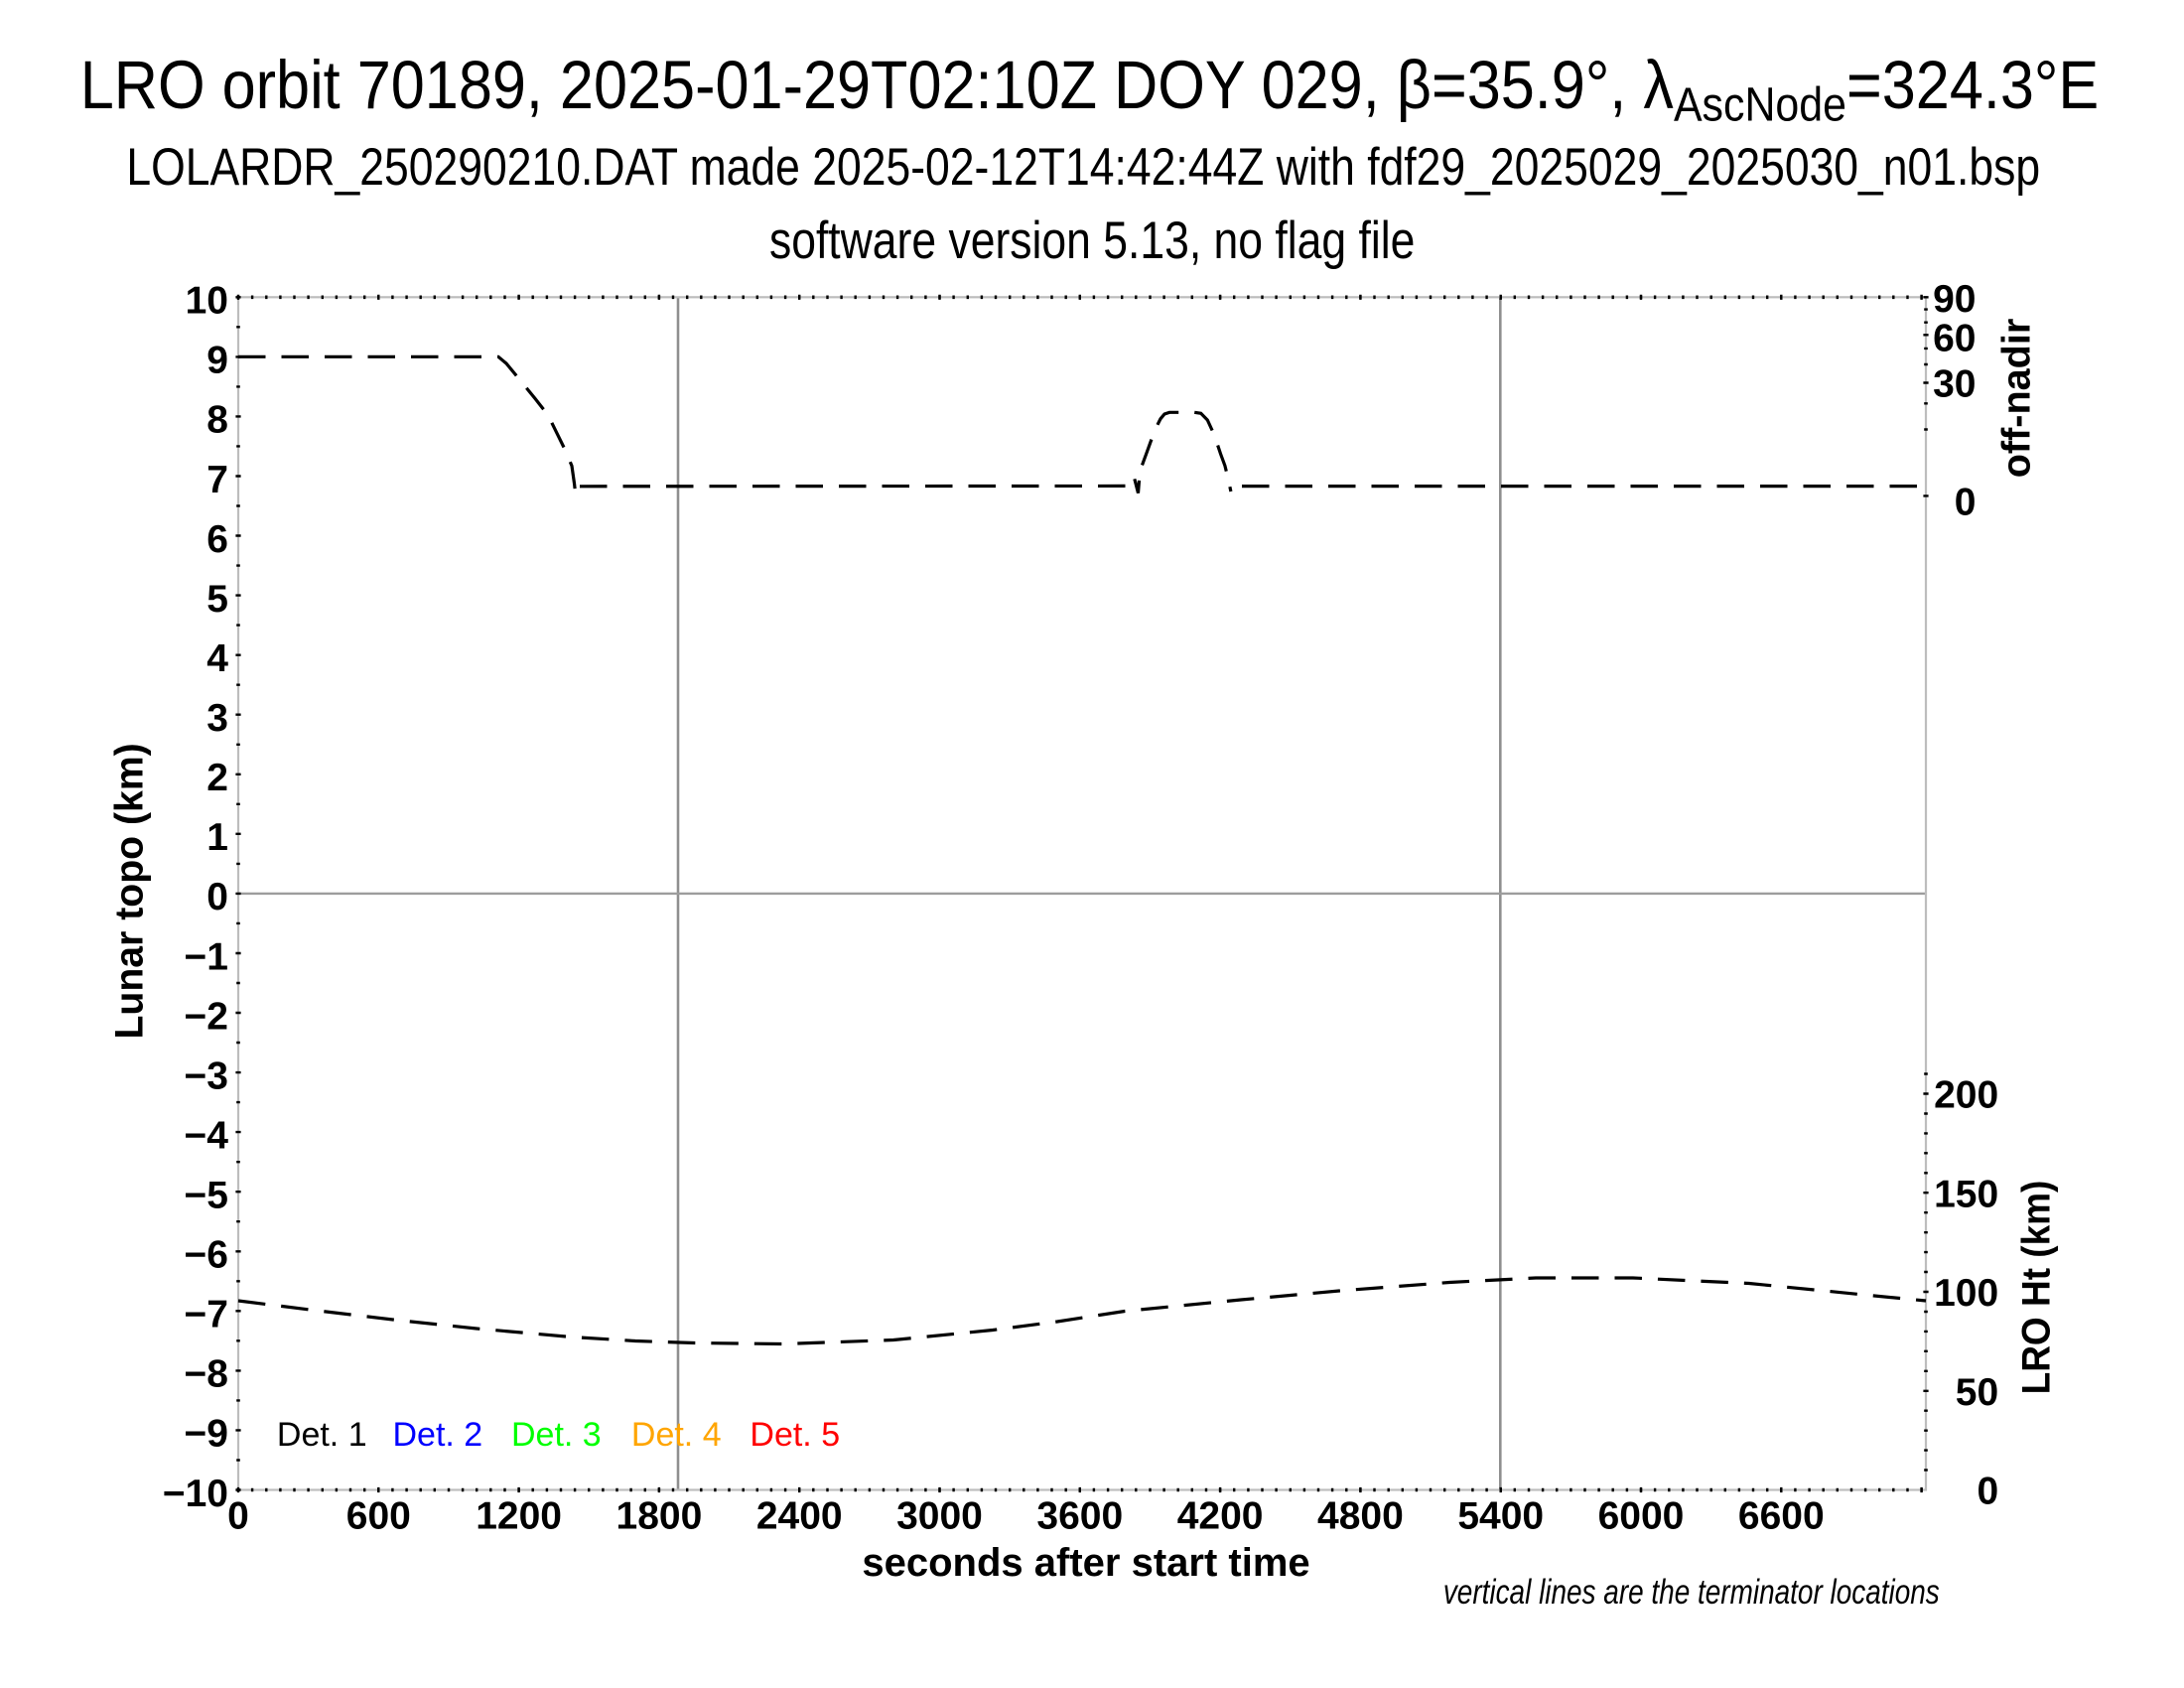 The width and height of the screenshot is (2184, 1688). Describe the element at coordinates (438, 1435) in the screenshot. I see `svg-text: Det. 2` at that location.